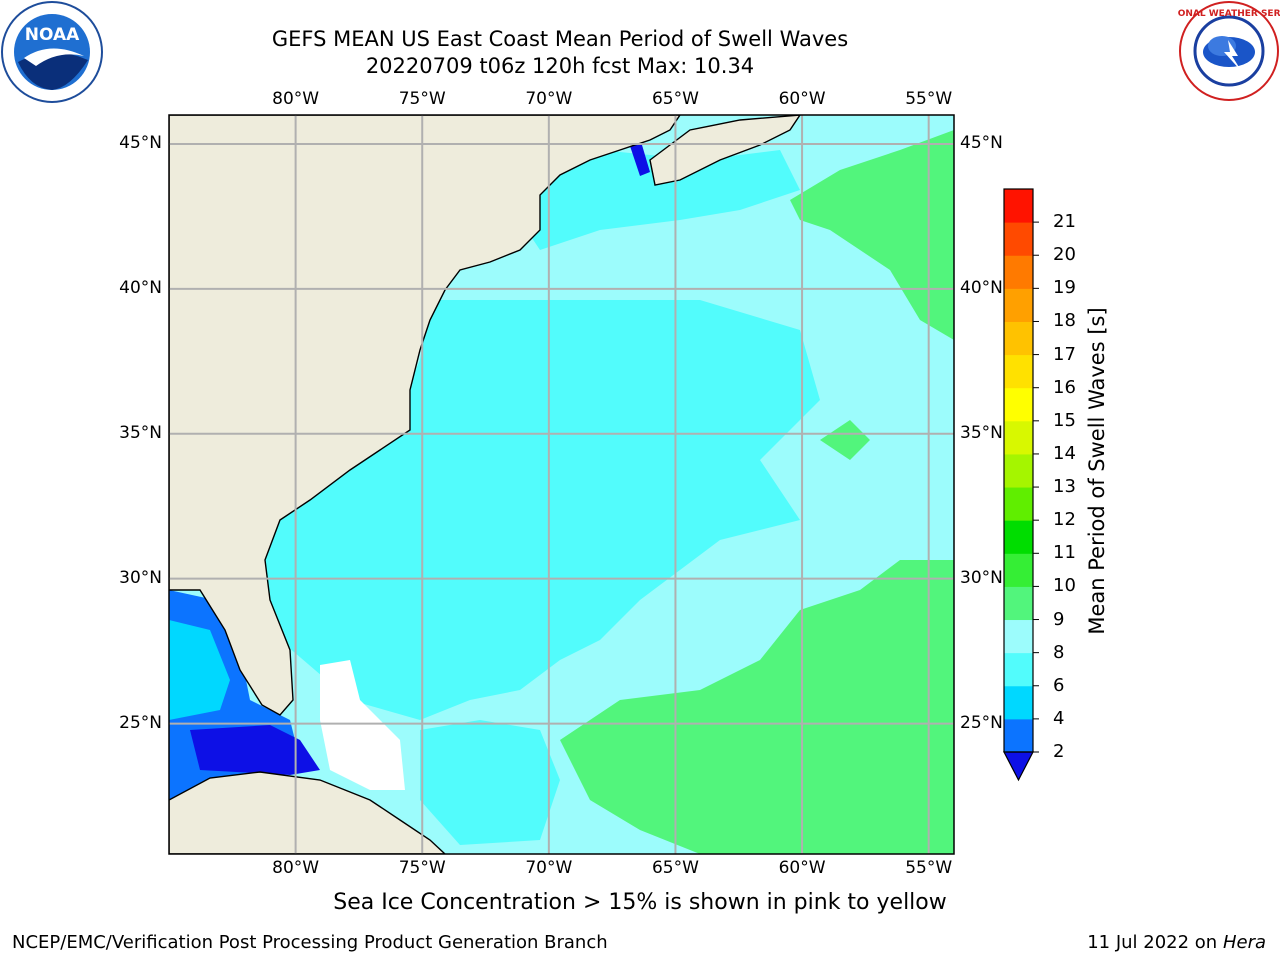  I want to click on colorbar, so click(1021, 485).